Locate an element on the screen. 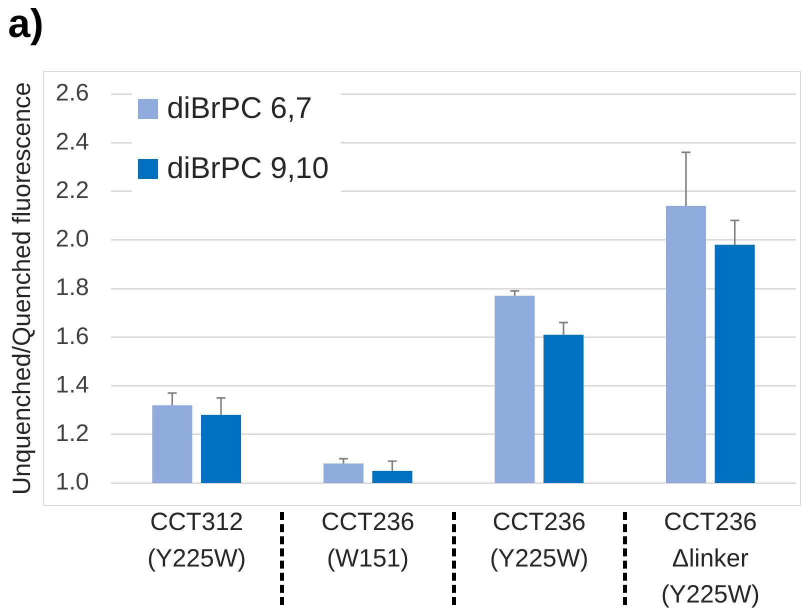 The width and height of the screenshot is (802, 616). y-tick-label: 1.6 is located at coordinates (72, 336).